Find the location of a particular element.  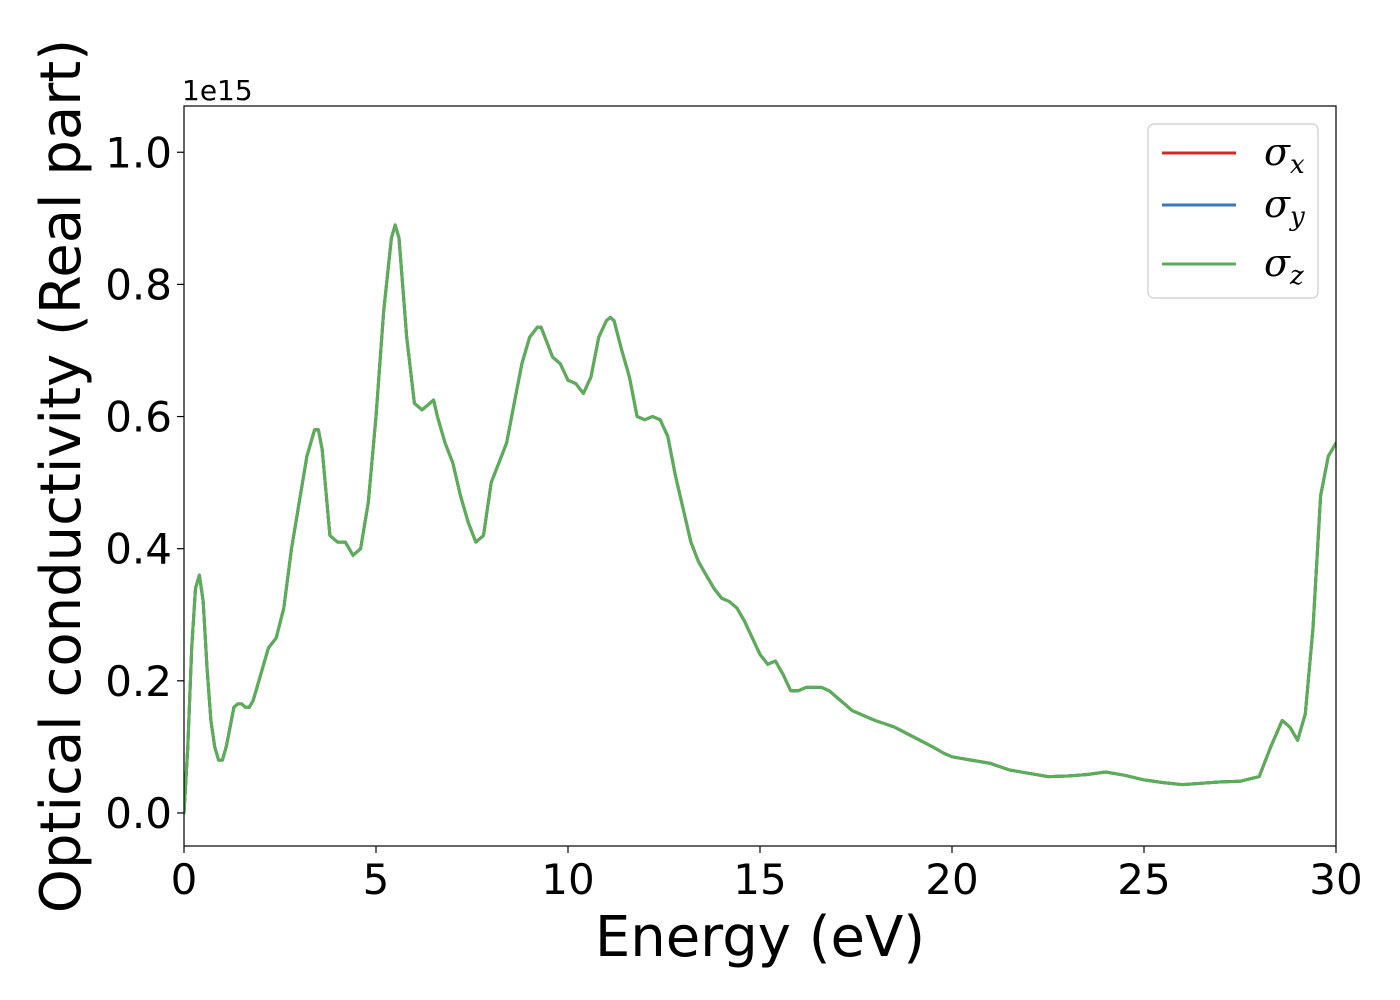

x-axis: 0 5 10 15 20 25 30 is located at coordinates (767, 875).